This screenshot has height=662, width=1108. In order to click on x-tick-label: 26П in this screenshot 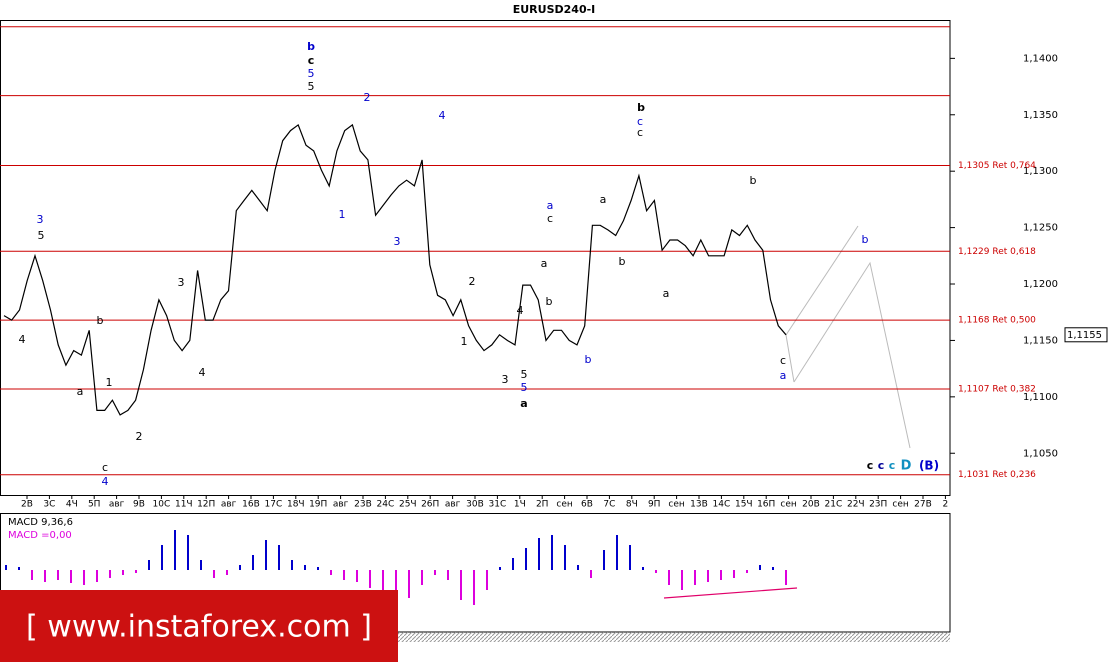, I will do `click(430, 505)`.